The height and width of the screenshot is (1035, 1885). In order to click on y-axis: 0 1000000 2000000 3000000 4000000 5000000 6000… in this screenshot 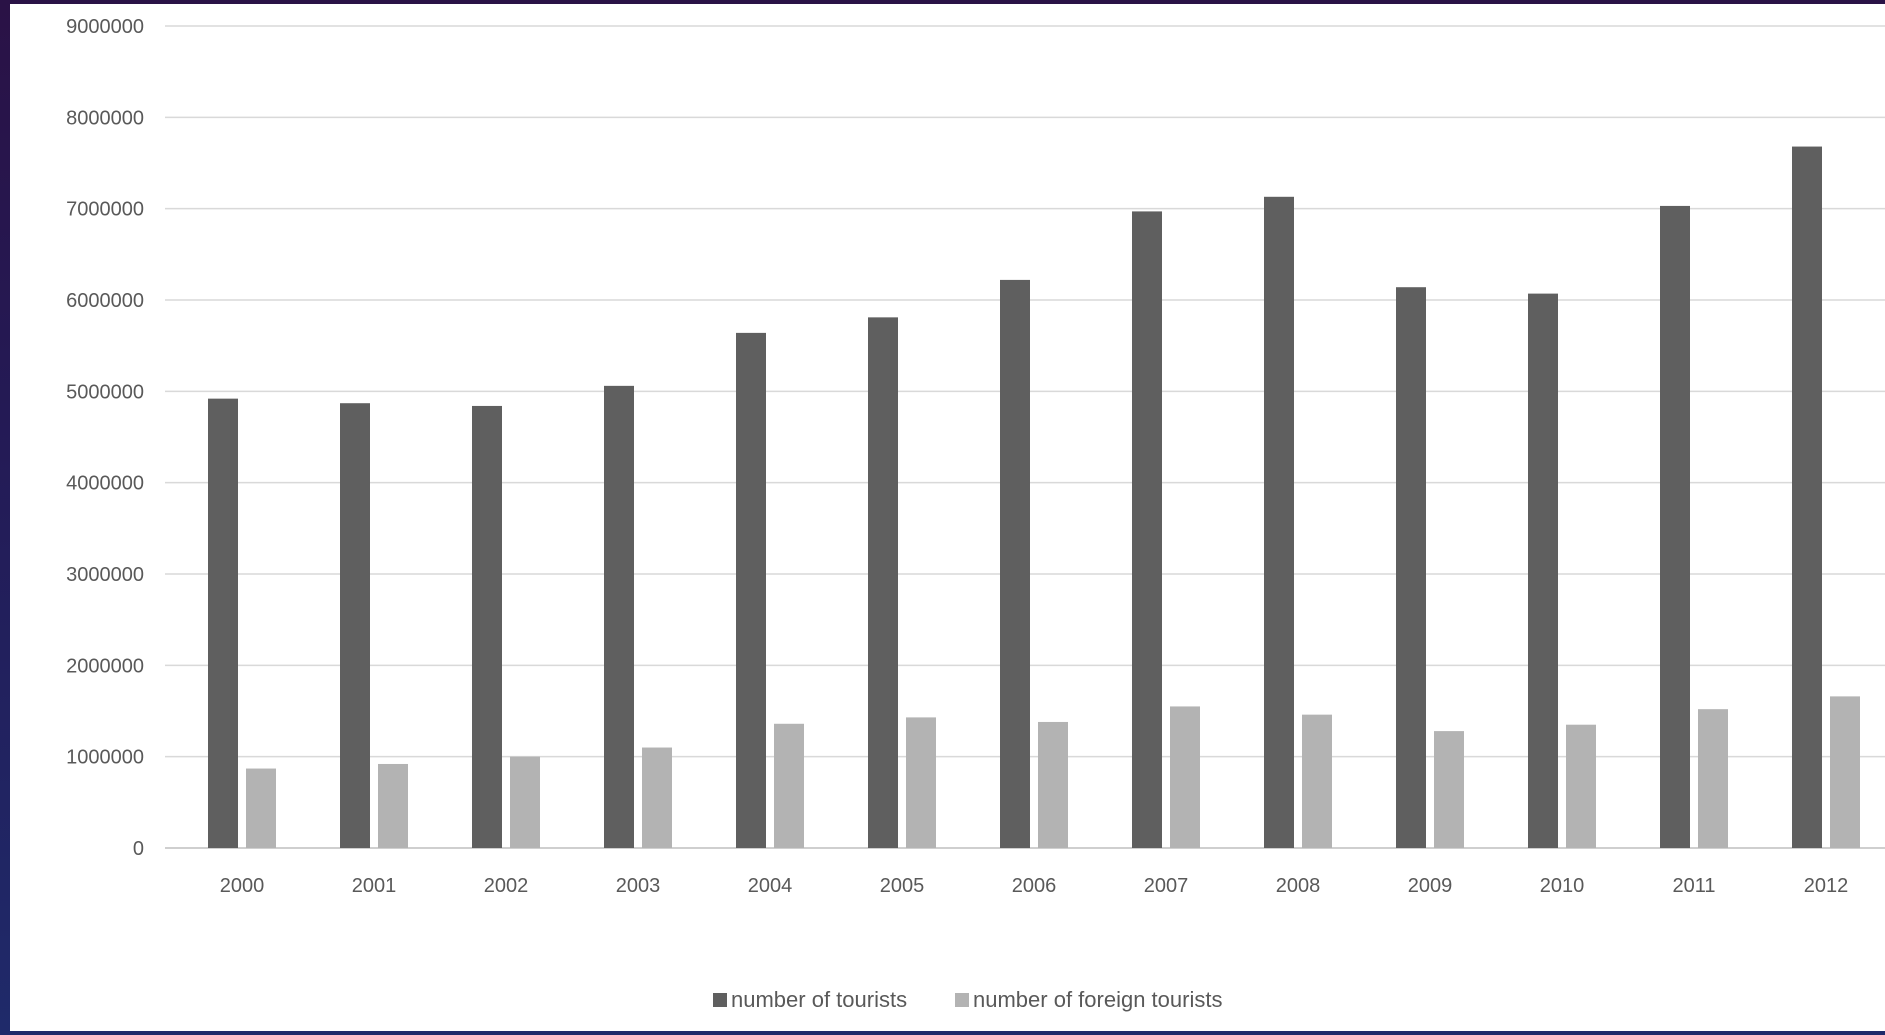, I will do `click(105, 438)`.